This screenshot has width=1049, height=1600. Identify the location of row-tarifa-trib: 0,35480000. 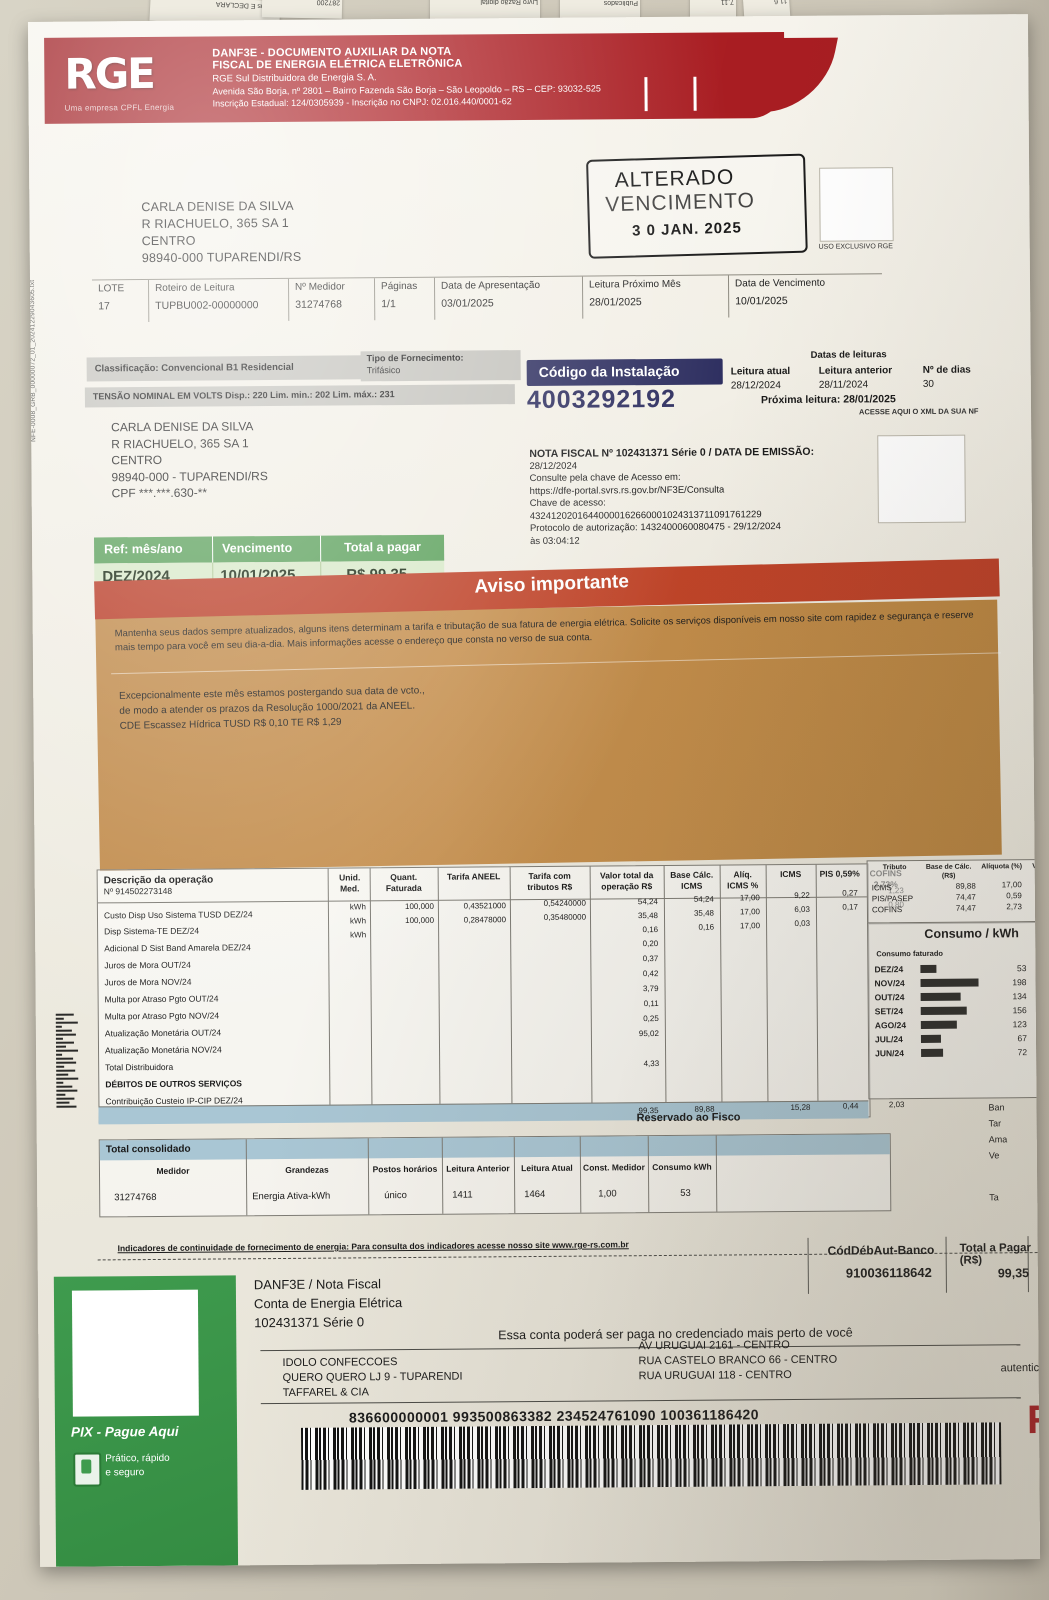
(565, 917).